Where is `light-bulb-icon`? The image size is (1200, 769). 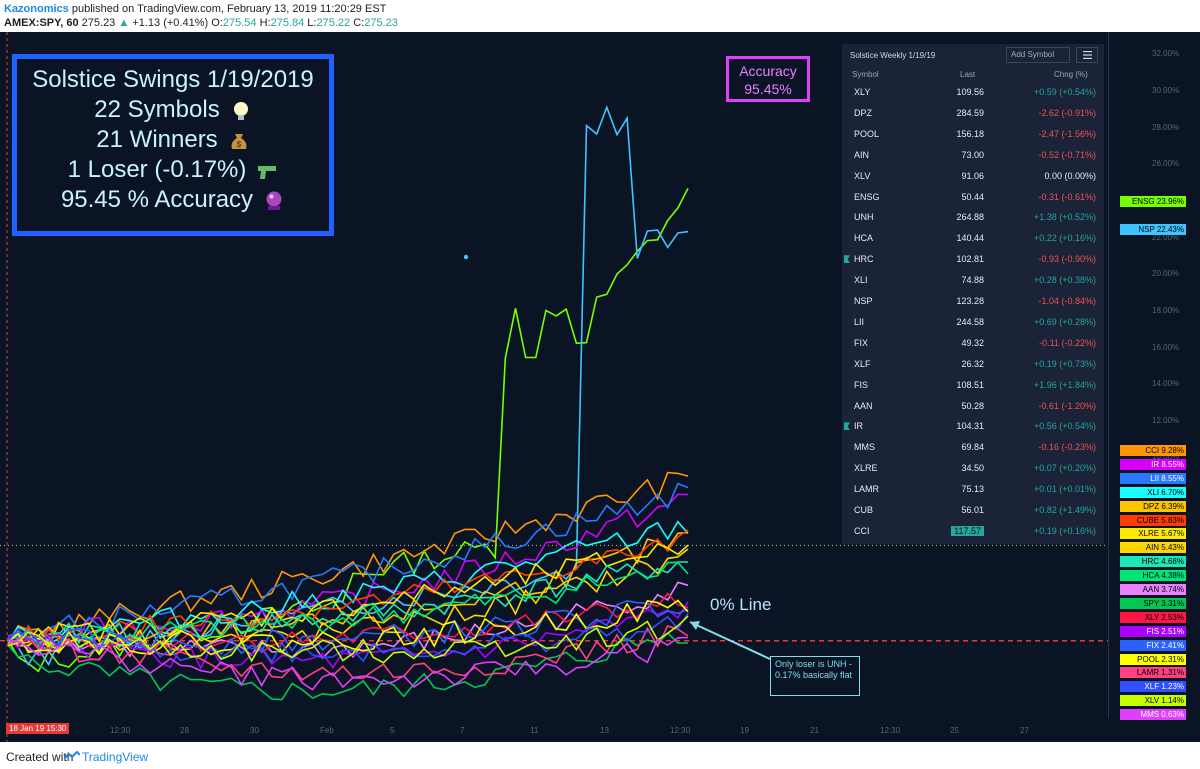 light-bulb-icon is located at coordinates (240, 110).